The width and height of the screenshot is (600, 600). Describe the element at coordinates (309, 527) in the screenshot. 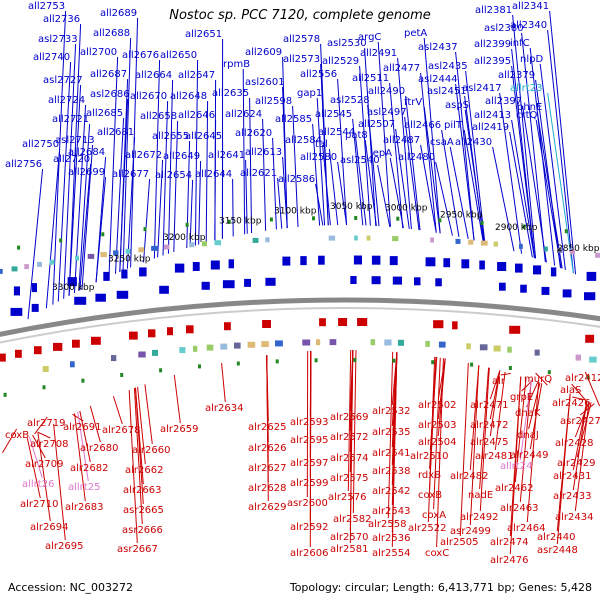

I see `gene-label: alr2592` at that location.